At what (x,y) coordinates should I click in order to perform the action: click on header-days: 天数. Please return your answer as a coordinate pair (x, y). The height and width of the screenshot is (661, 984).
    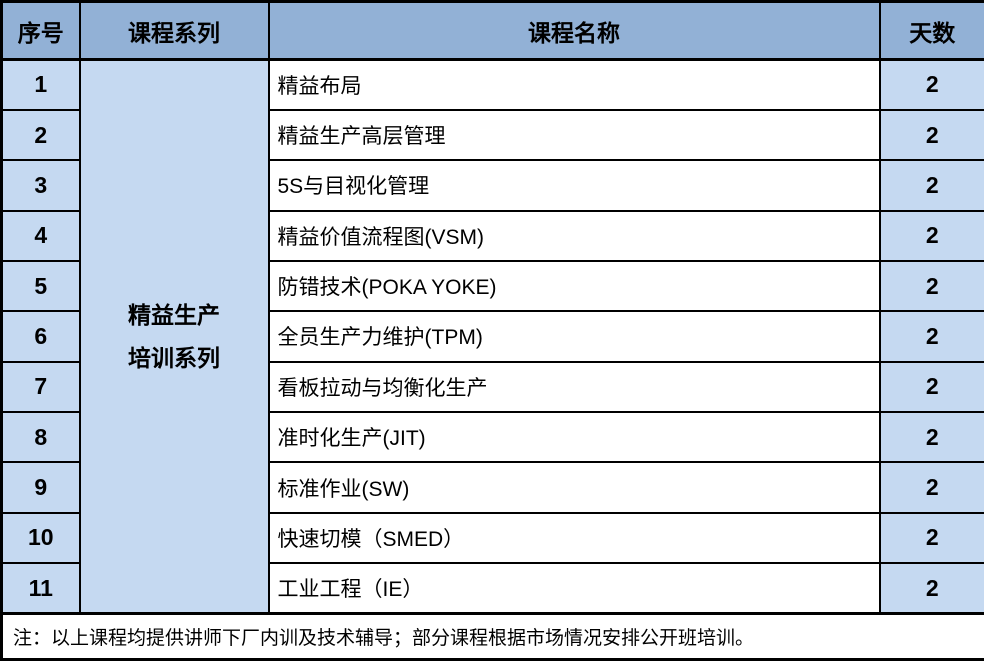
    Looking at the image, I should click on (931, 30).